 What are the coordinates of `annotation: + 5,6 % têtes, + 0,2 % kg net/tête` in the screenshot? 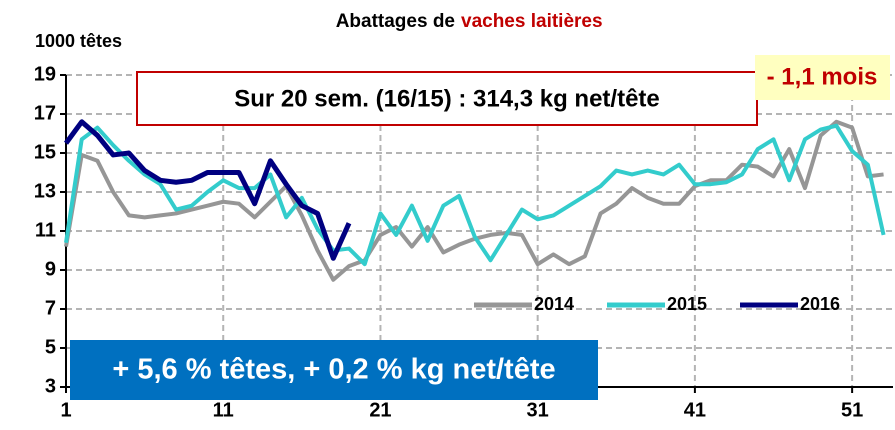 It's located at (333, 370).